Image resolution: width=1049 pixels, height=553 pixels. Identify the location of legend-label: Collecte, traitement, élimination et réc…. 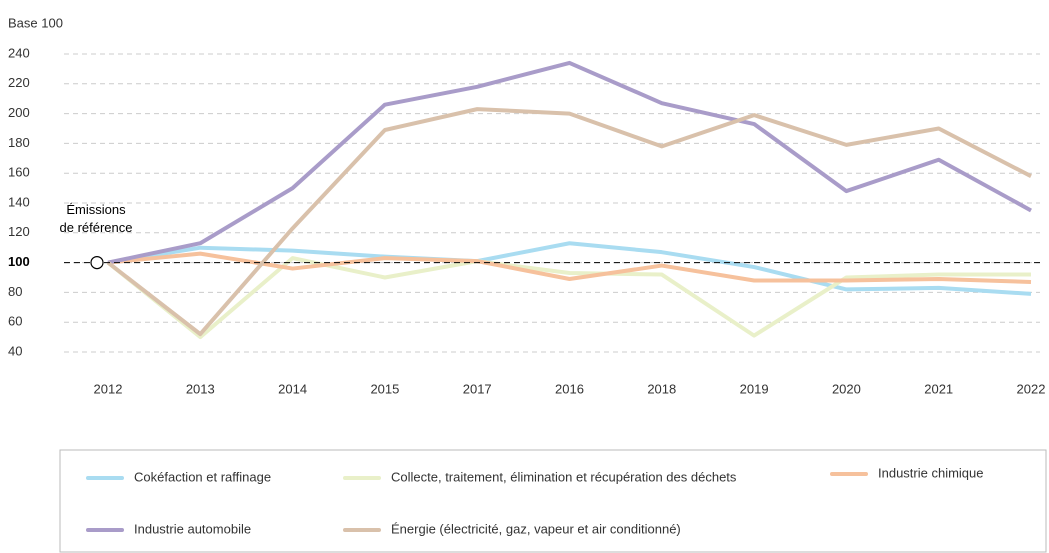
(564, 476).